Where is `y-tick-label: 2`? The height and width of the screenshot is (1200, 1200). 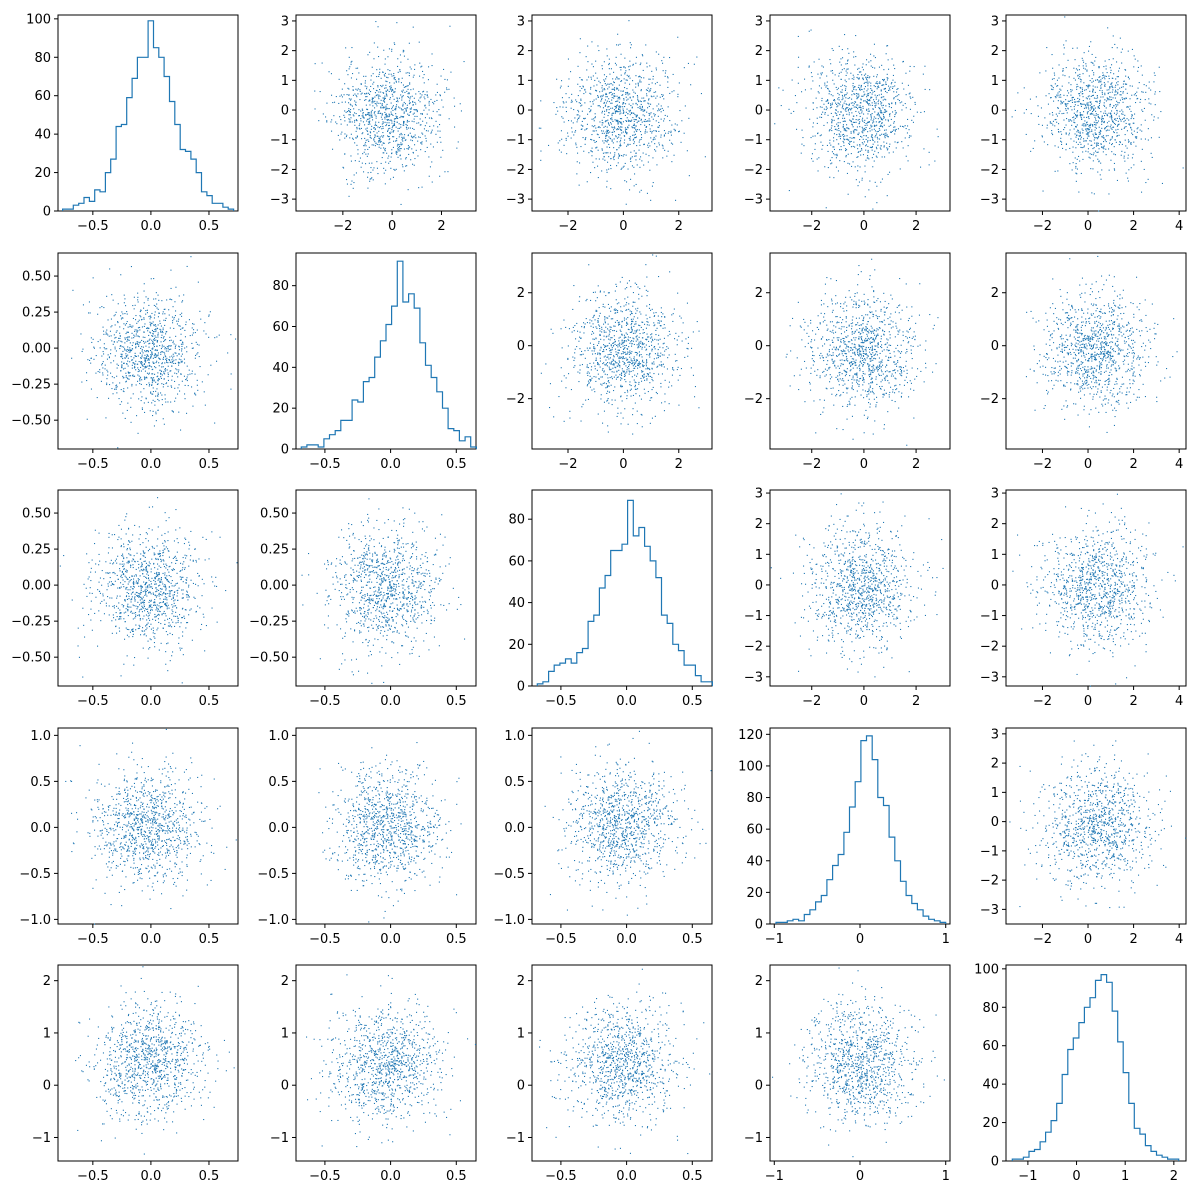 y-tick-label: 2 is located at coordinates (521, 51).